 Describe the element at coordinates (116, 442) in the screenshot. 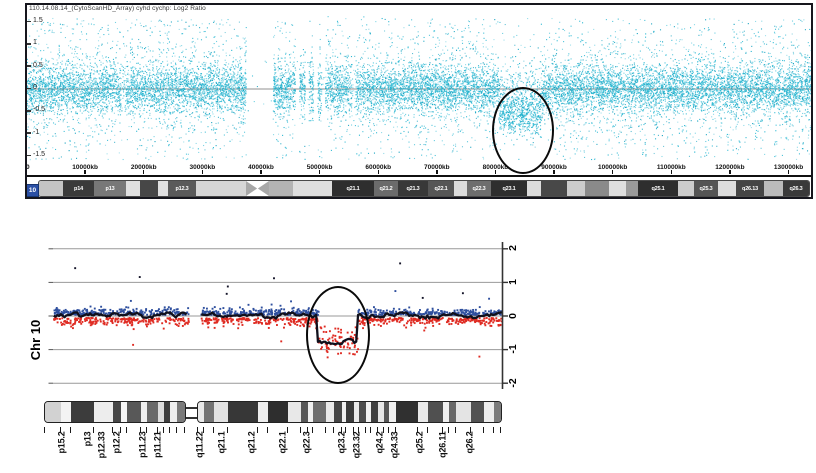

I see `cytoband-label: p12.2` at that location.